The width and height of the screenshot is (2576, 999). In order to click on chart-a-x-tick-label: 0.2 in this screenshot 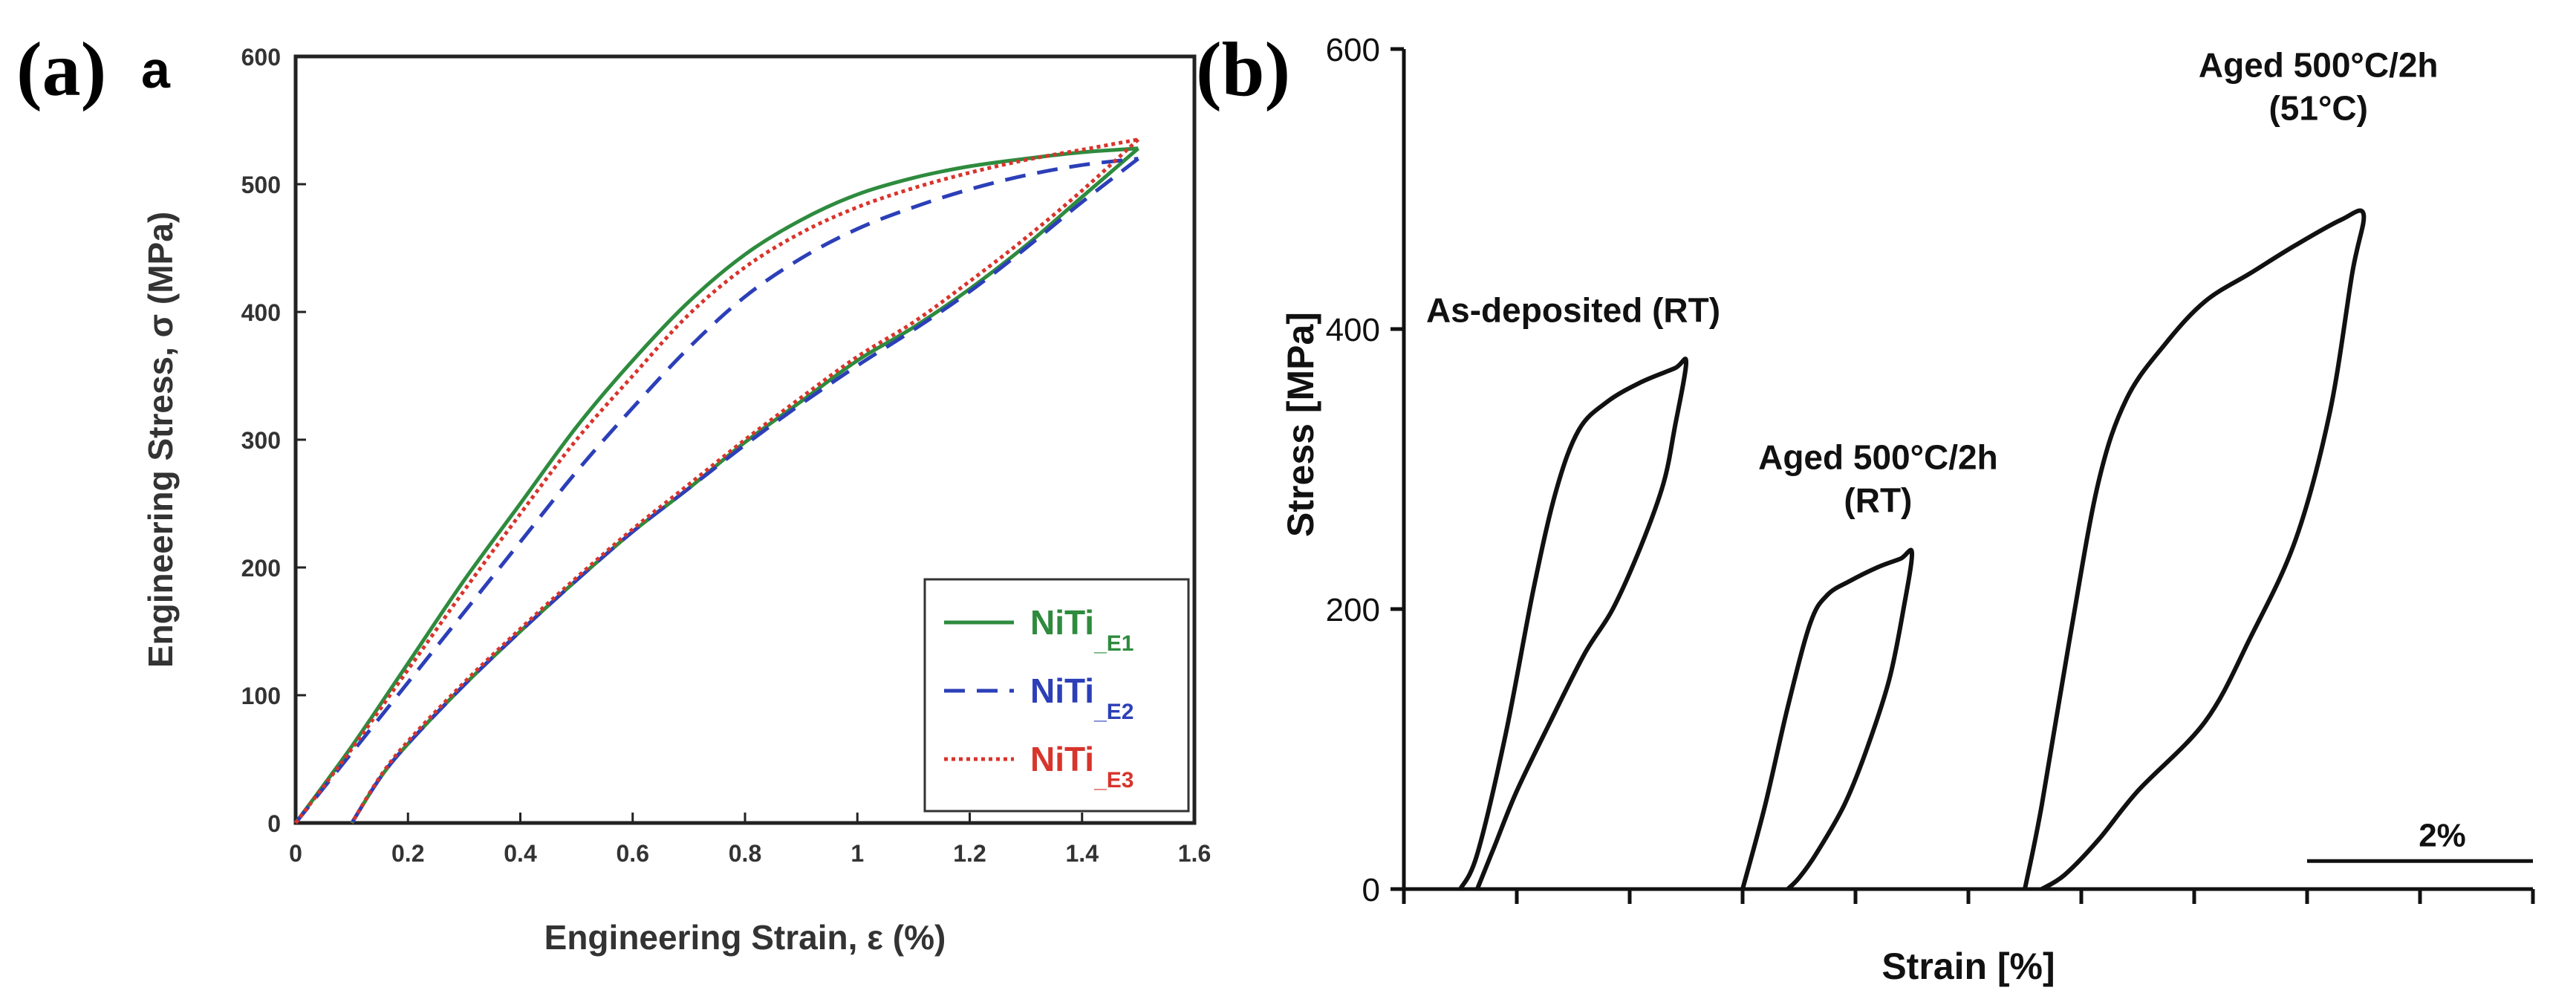, I will do `click(407, 854)`.